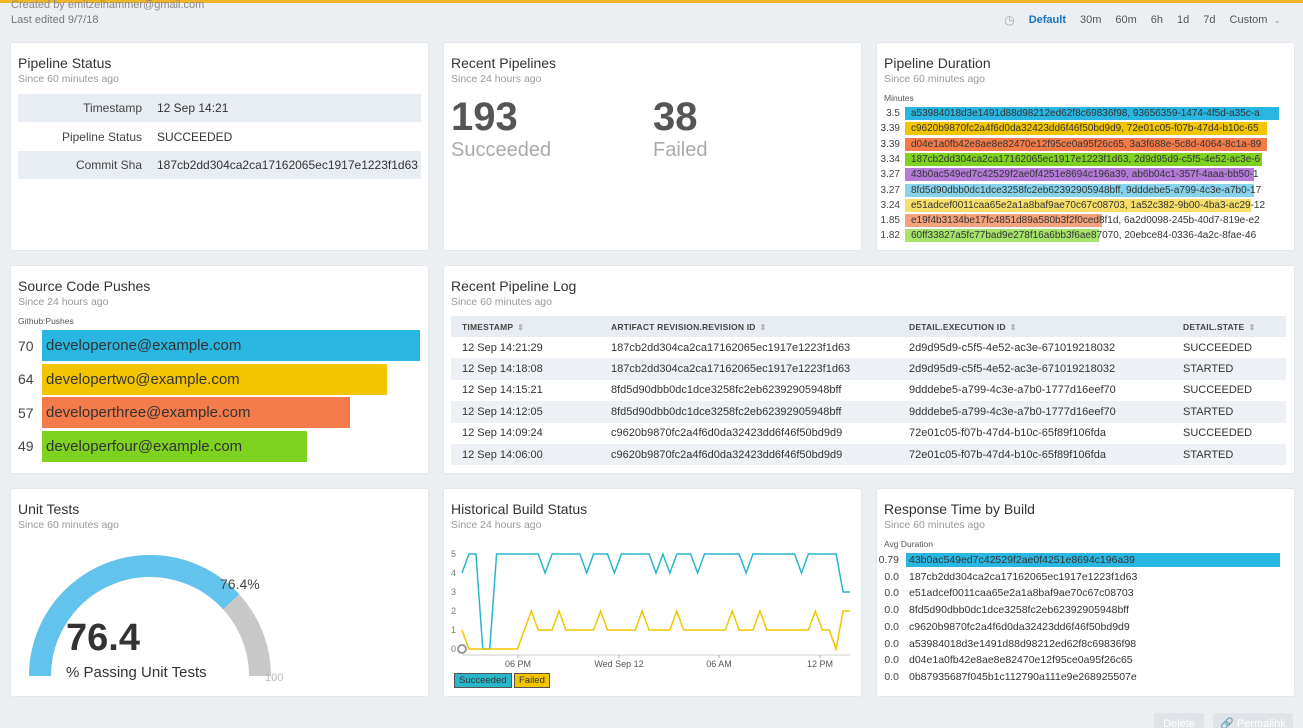 The width and height of the screenshot is (1303, 728). What do you see at coordinates (26, 412) in the screenshot?
I see `push-count: 57` at bounding box center [26, 412].